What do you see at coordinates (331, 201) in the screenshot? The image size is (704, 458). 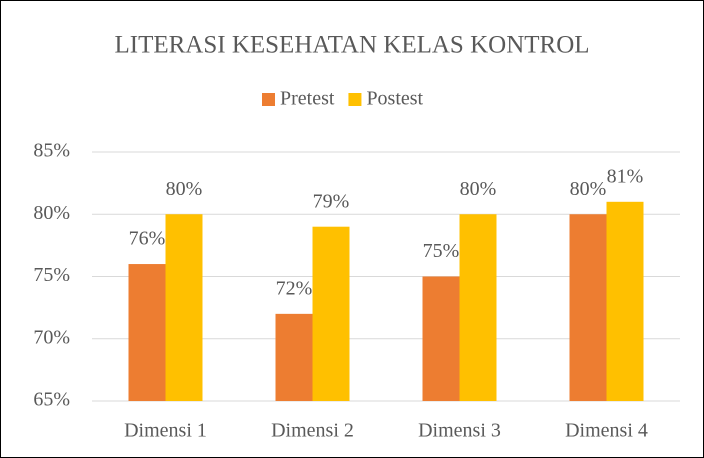 I see `value-label: 79%` at bounding box center [331, 201].